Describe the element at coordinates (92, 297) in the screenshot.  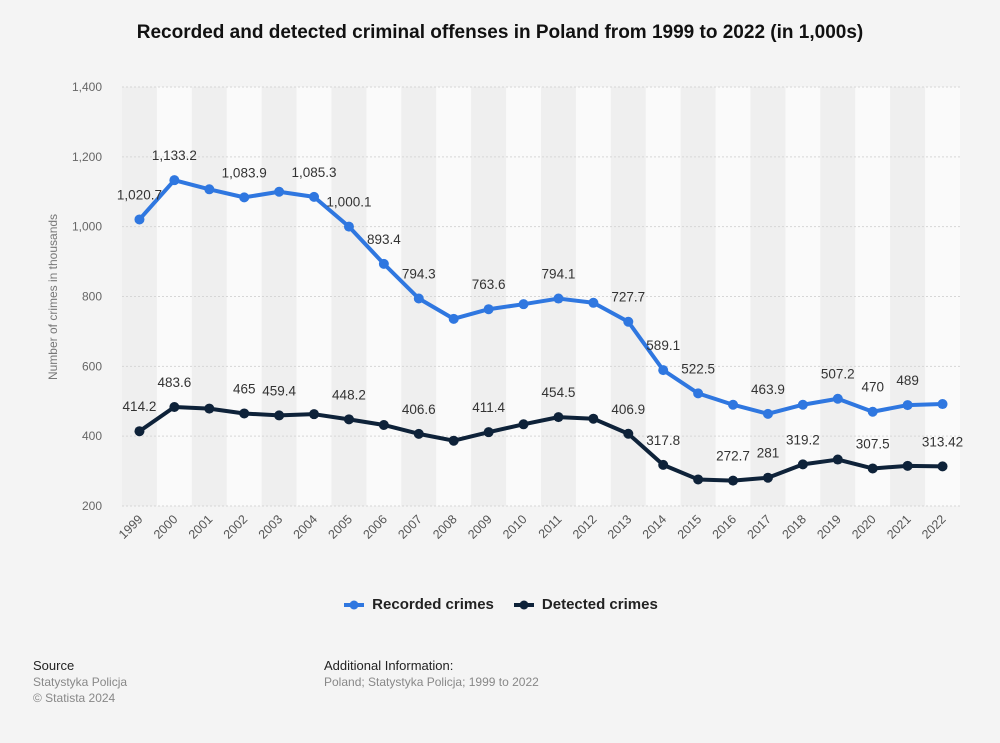
I see `y-tick-label: 800` at that location.